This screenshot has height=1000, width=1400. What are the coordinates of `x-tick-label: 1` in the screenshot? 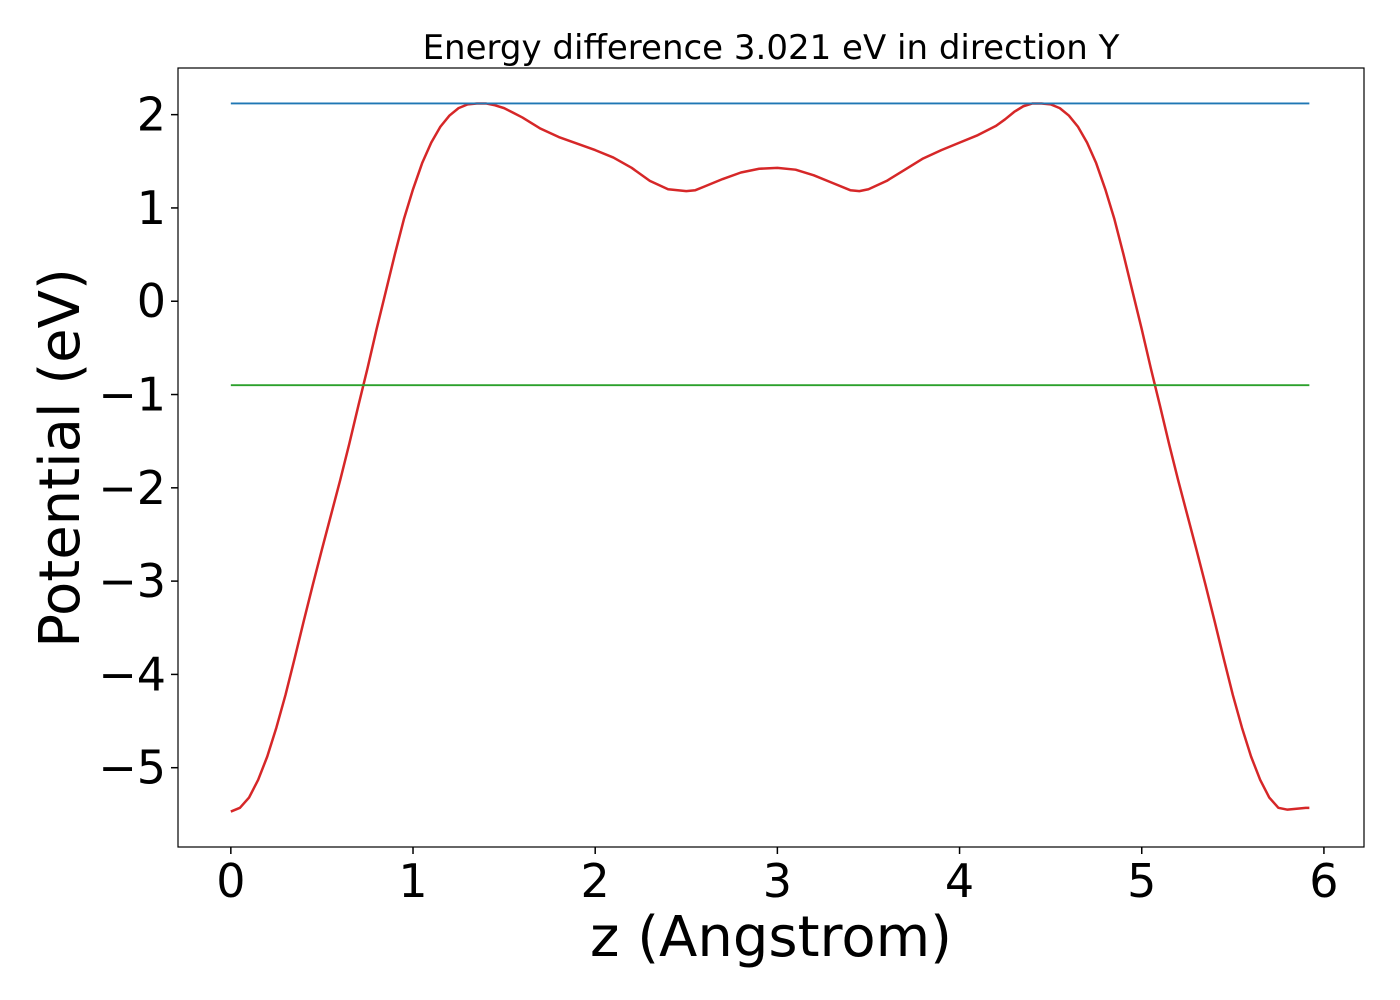 It's located at (412, 881).